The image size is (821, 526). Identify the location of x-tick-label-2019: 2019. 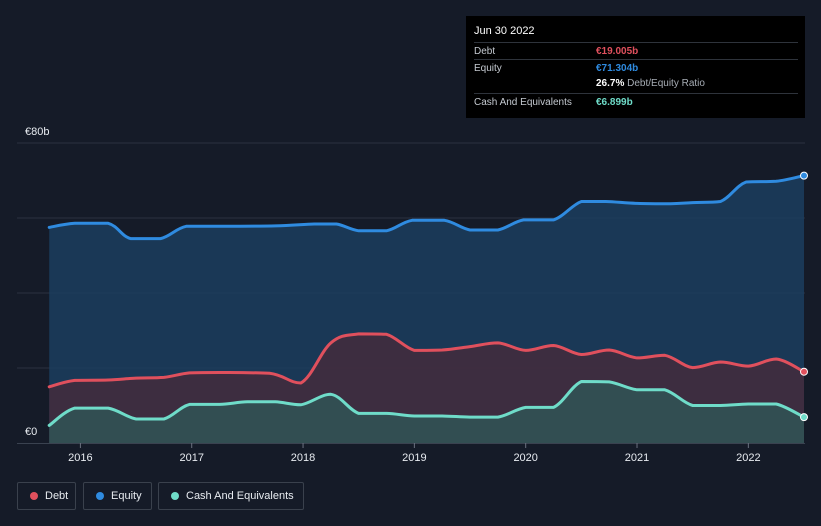
(414, 458).